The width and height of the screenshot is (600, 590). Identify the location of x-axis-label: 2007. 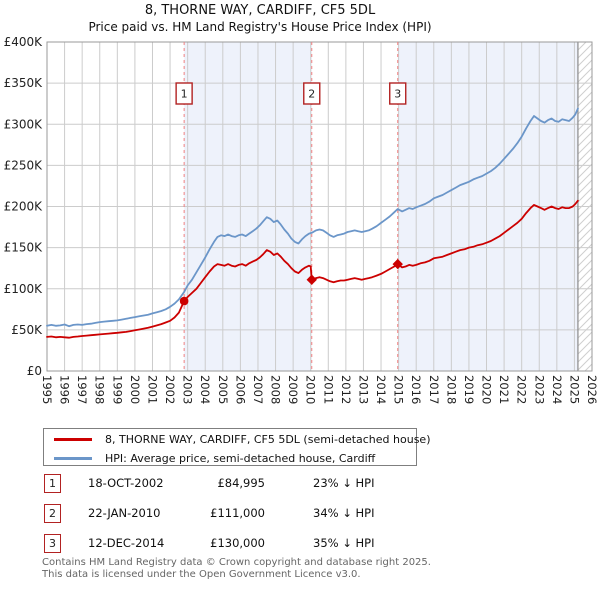
(258, 389).